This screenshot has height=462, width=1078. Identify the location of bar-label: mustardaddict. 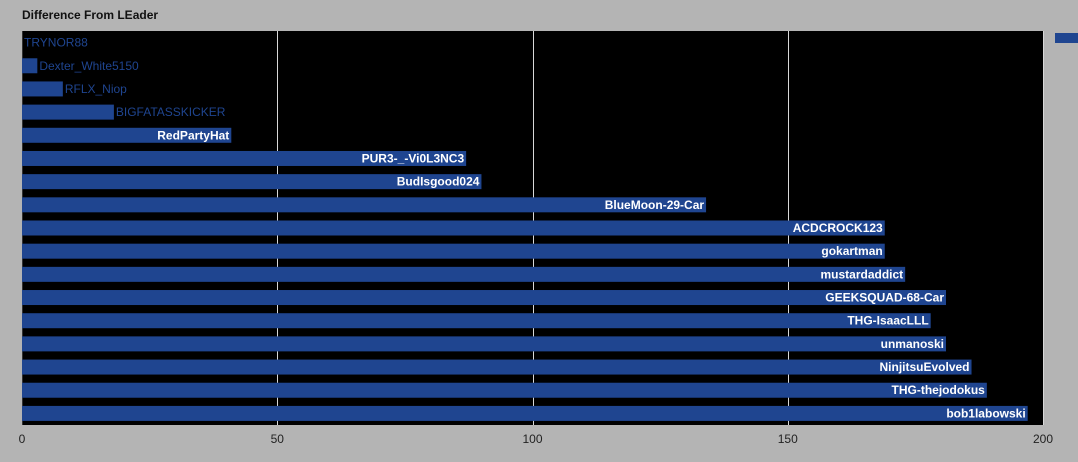
(861, 274).